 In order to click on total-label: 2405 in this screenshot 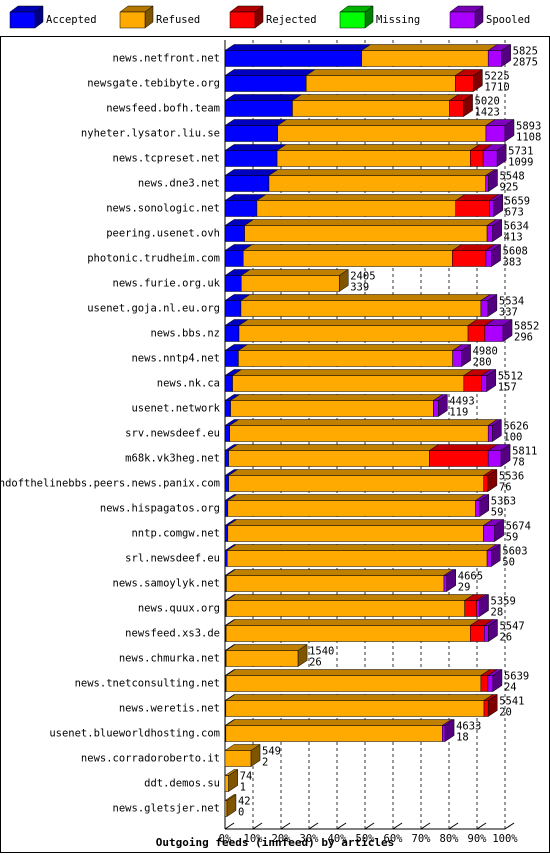, I will do `click(362, 277)`.